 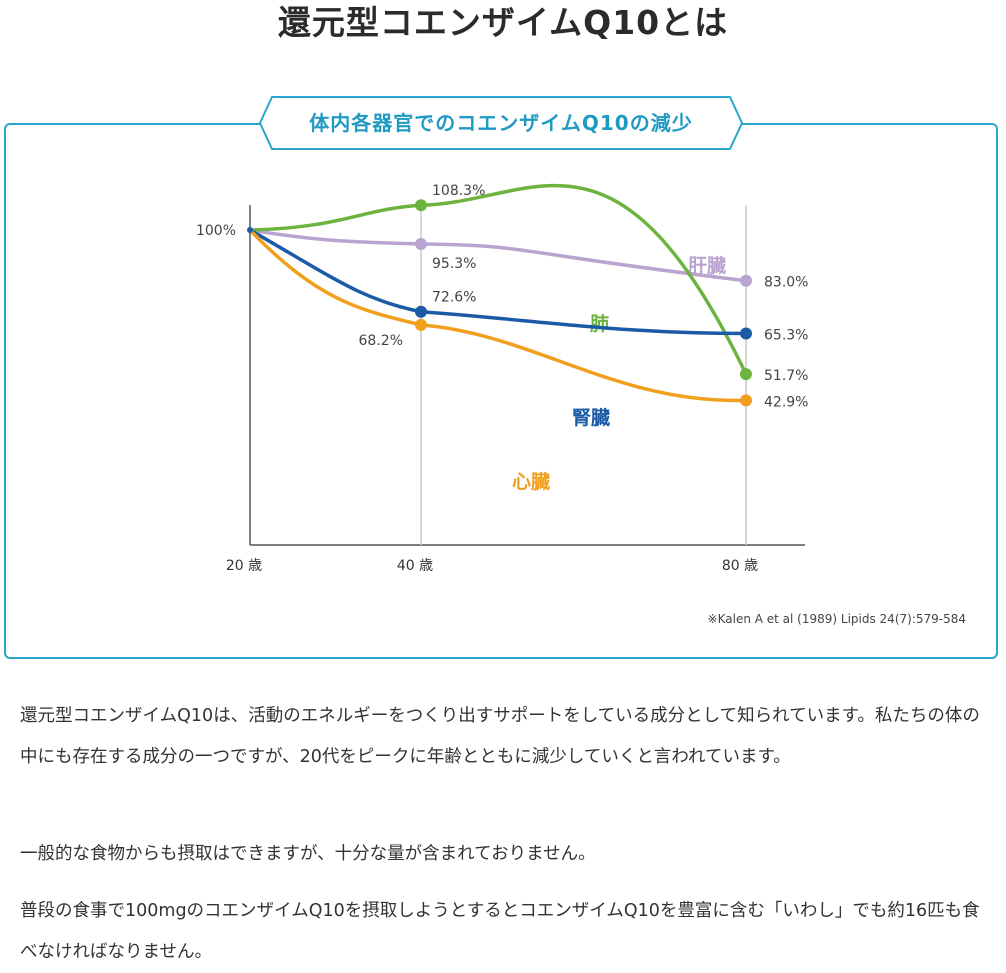 What do you see at coordinates (786, 402) in the screenshot?
I see `data-label: 42.9%` at bounding box center [786, 402].